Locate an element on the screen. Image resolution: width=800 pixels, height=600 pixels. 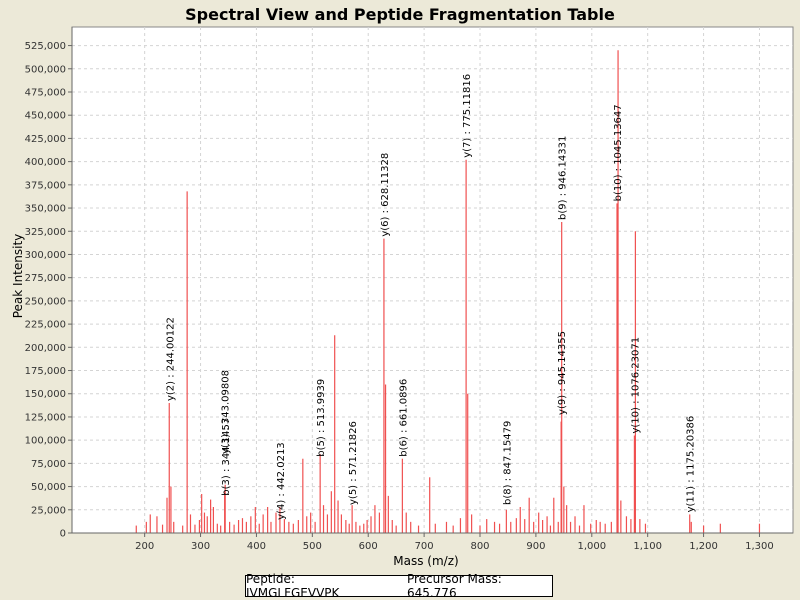
peak-label: y(9) : 945.14355 is located at coordinates (562, 373).